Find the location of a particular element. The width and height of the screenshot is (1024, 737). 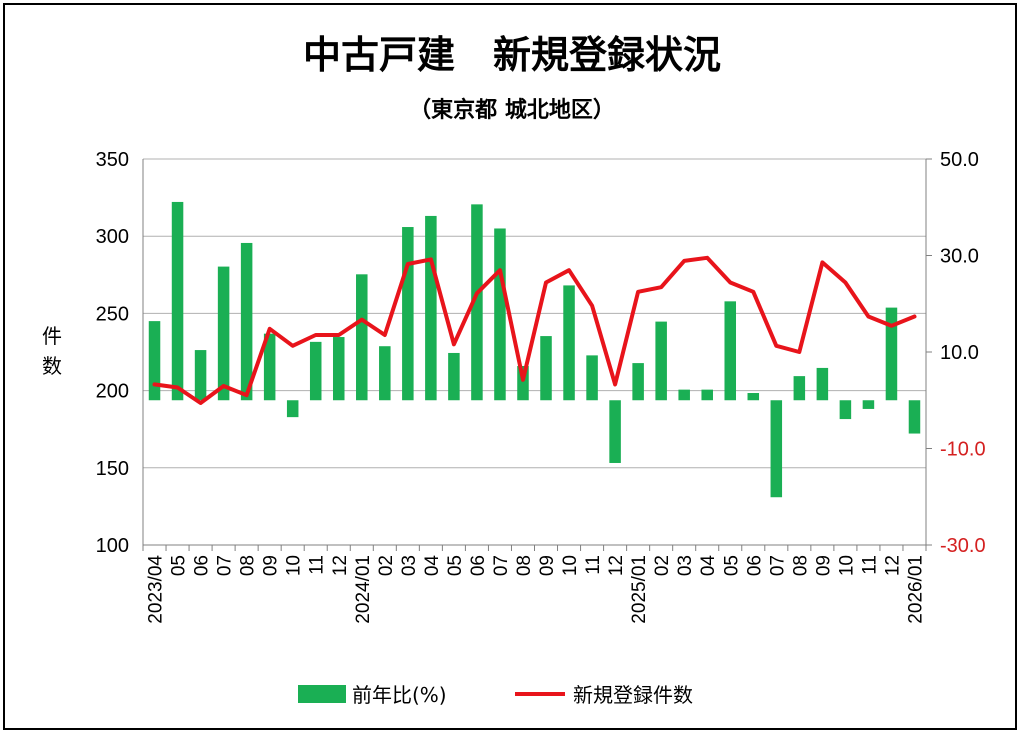

x-tick-label: 2025/01 is located at coordinates (639, 589).